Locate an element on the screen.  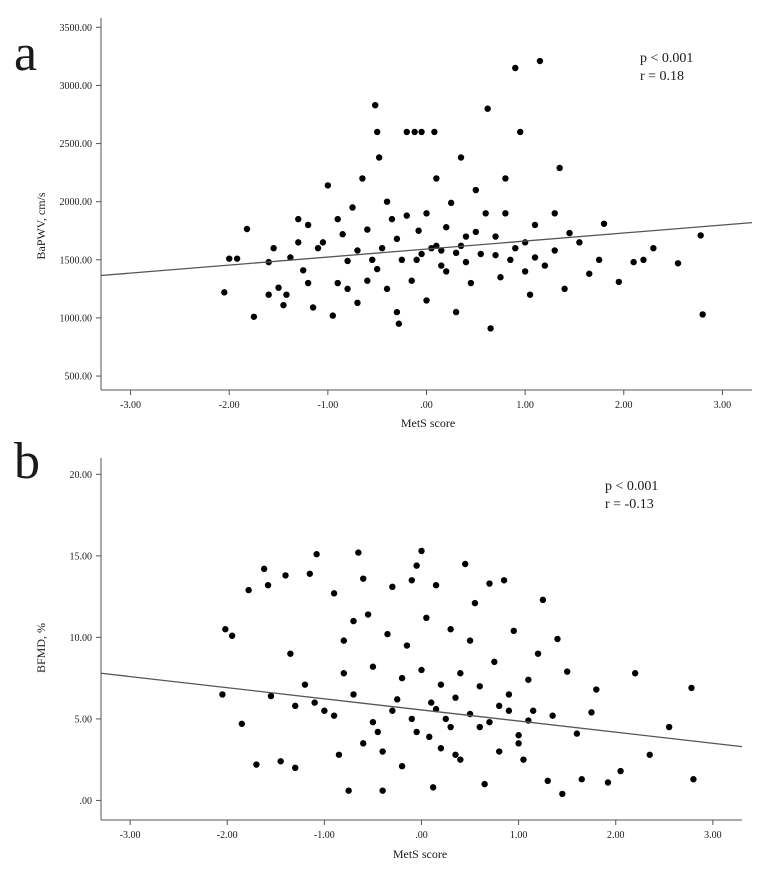
p-value-annotation-b: p < 0.001 is located at coordinates (631, 486).